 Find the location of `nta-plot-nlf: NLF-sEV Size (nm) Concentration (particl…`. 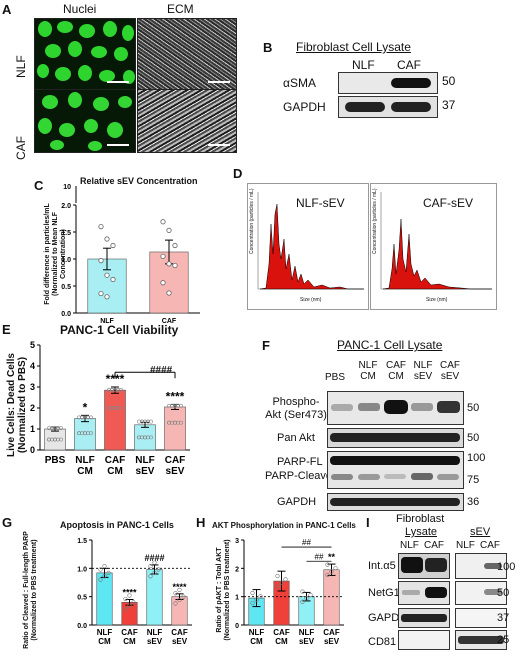

nta-plot-nlf: NLF-sEV Size (nm) Concentration (particl… is located at coordinates (308, 246).